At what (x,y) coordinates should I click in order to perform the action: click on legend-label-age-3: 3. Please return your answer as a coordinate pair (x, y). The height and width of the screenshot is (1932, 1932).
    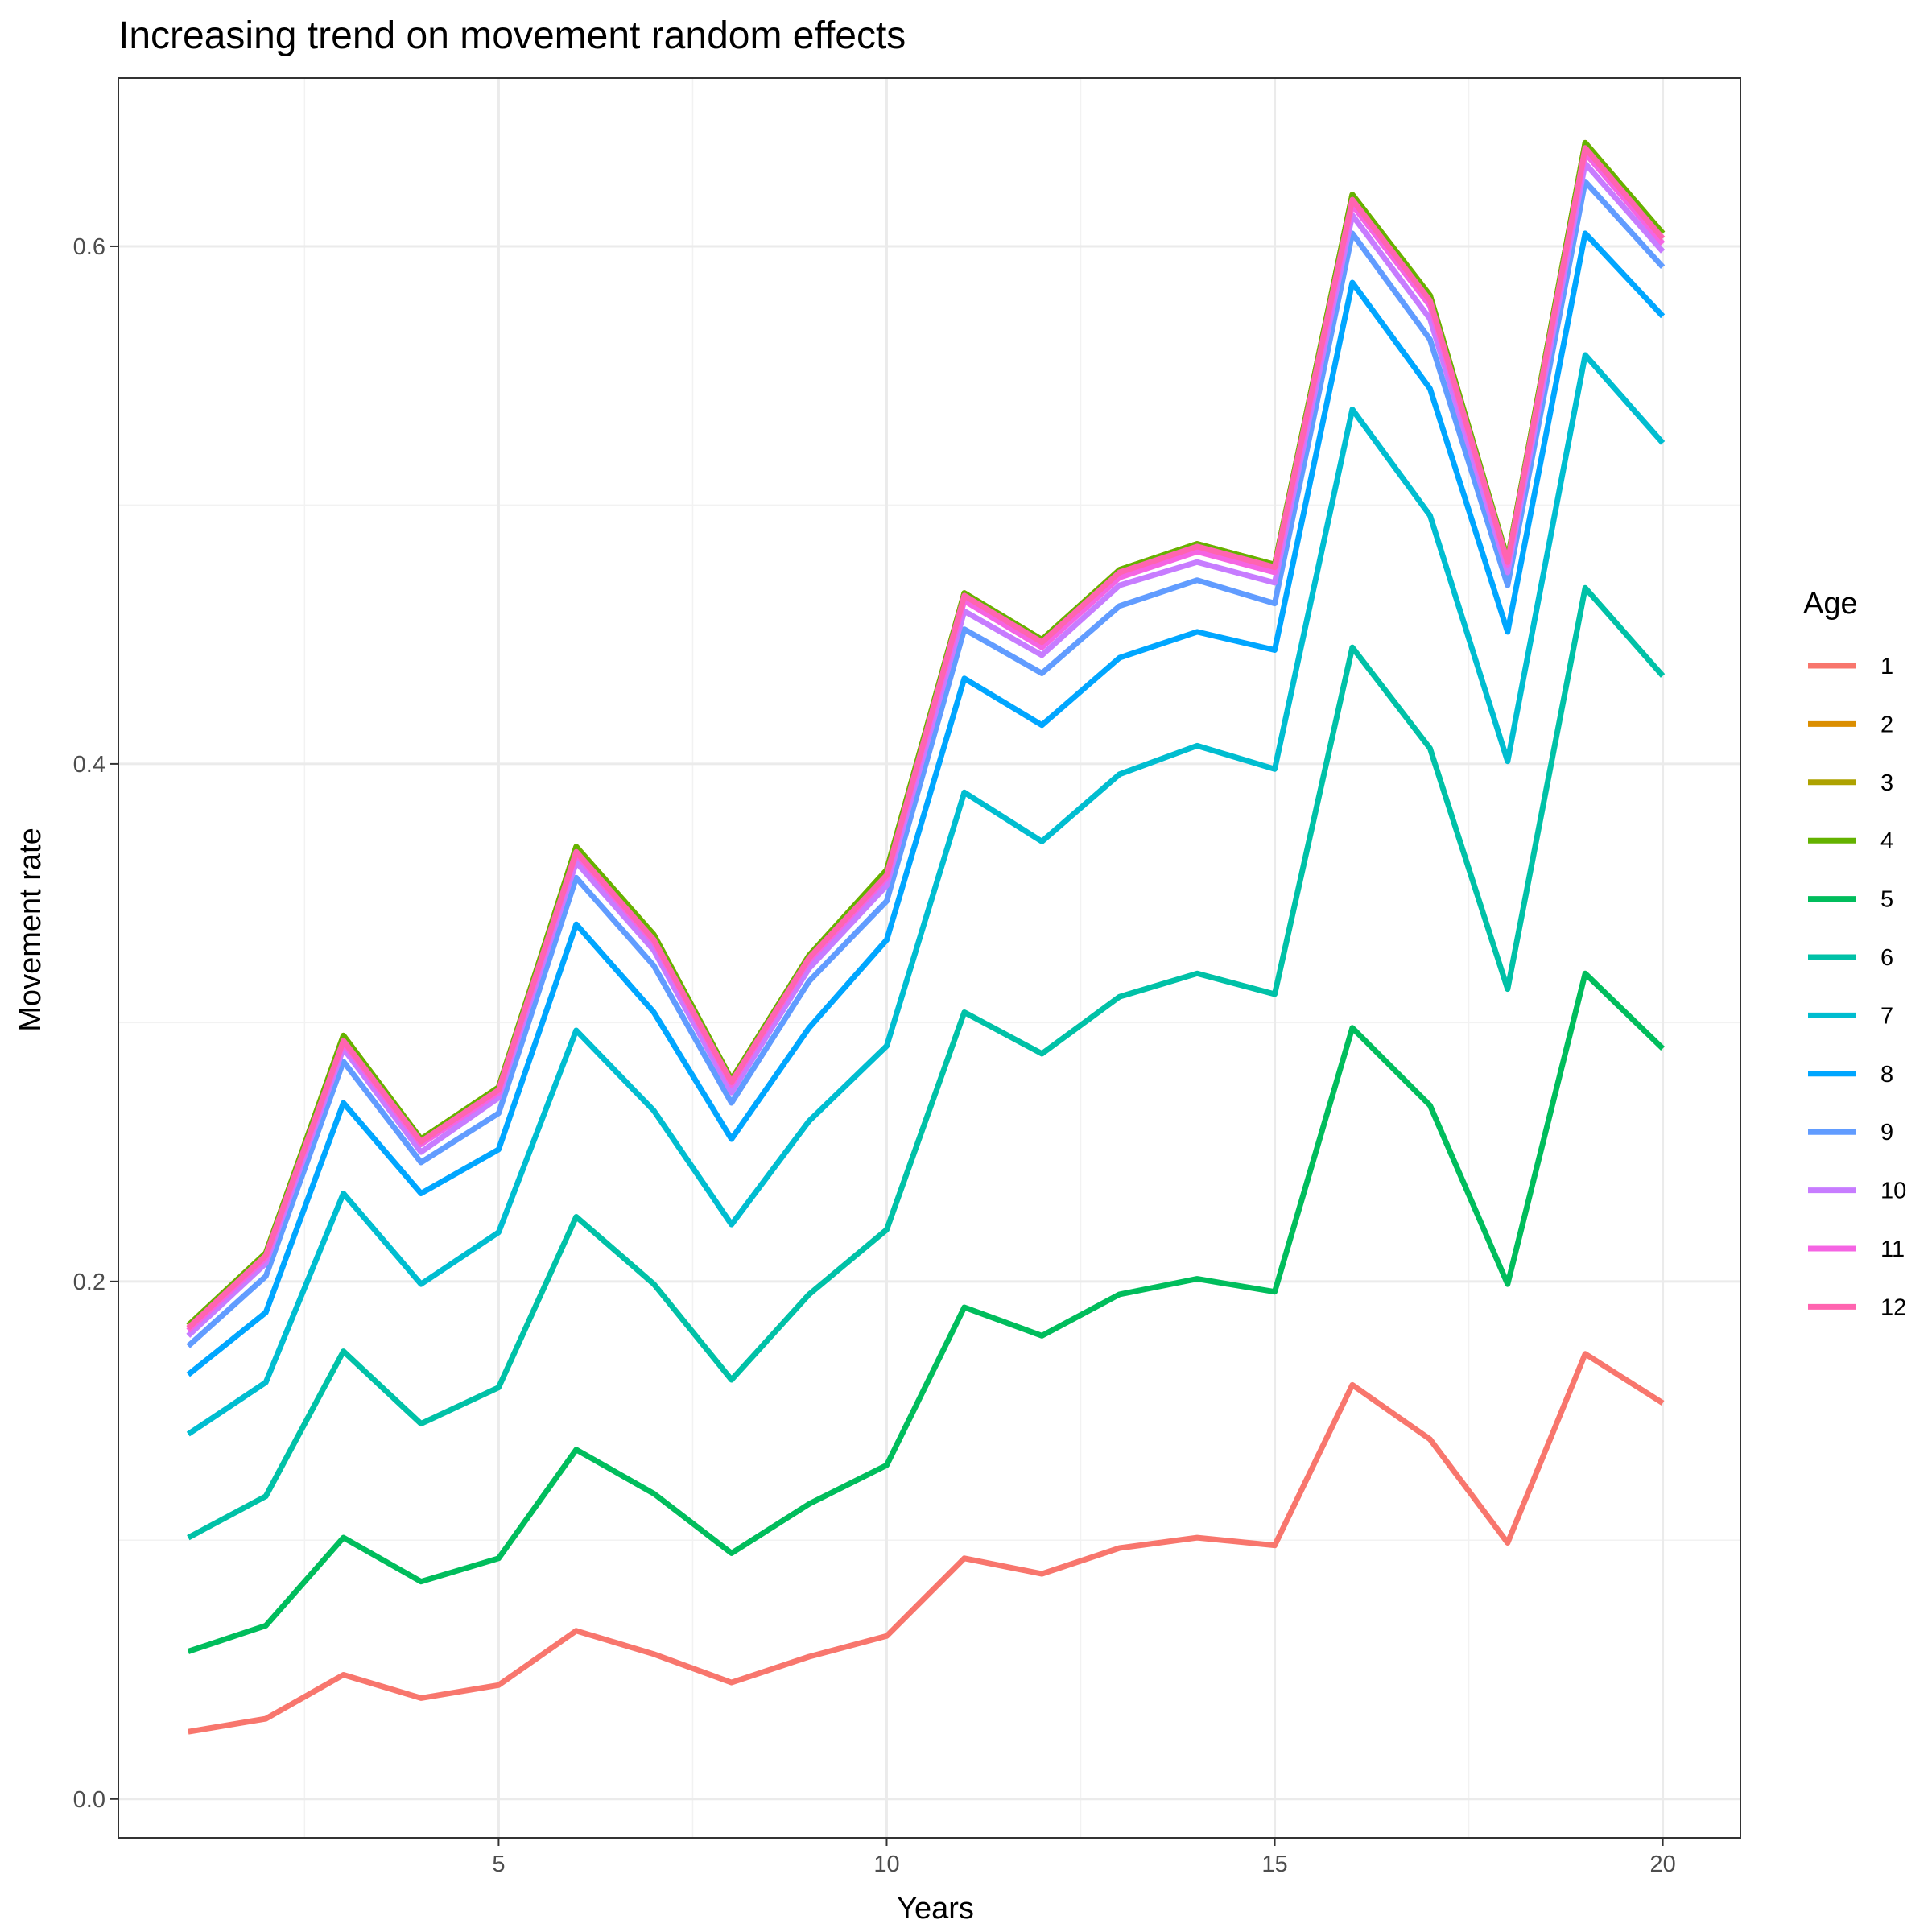
    Looking at the image, I should click on (1886, 783).